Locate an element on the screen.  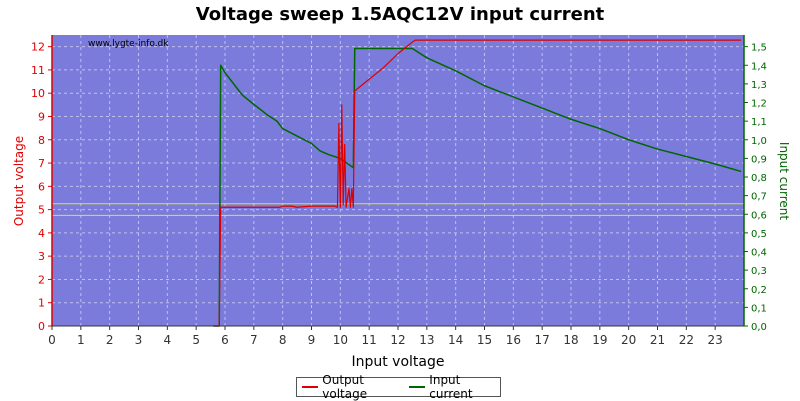
y-left-tick-label: 6 is located at coordinates (41, 186).